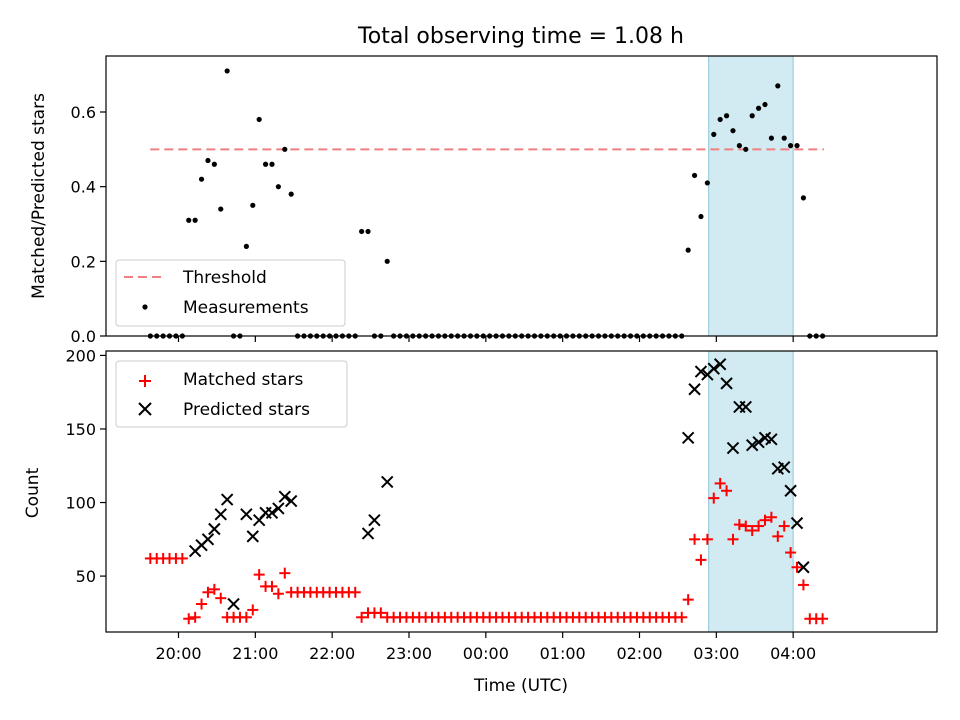  I want to click on y-tick-label: 150, so click(80, 429).